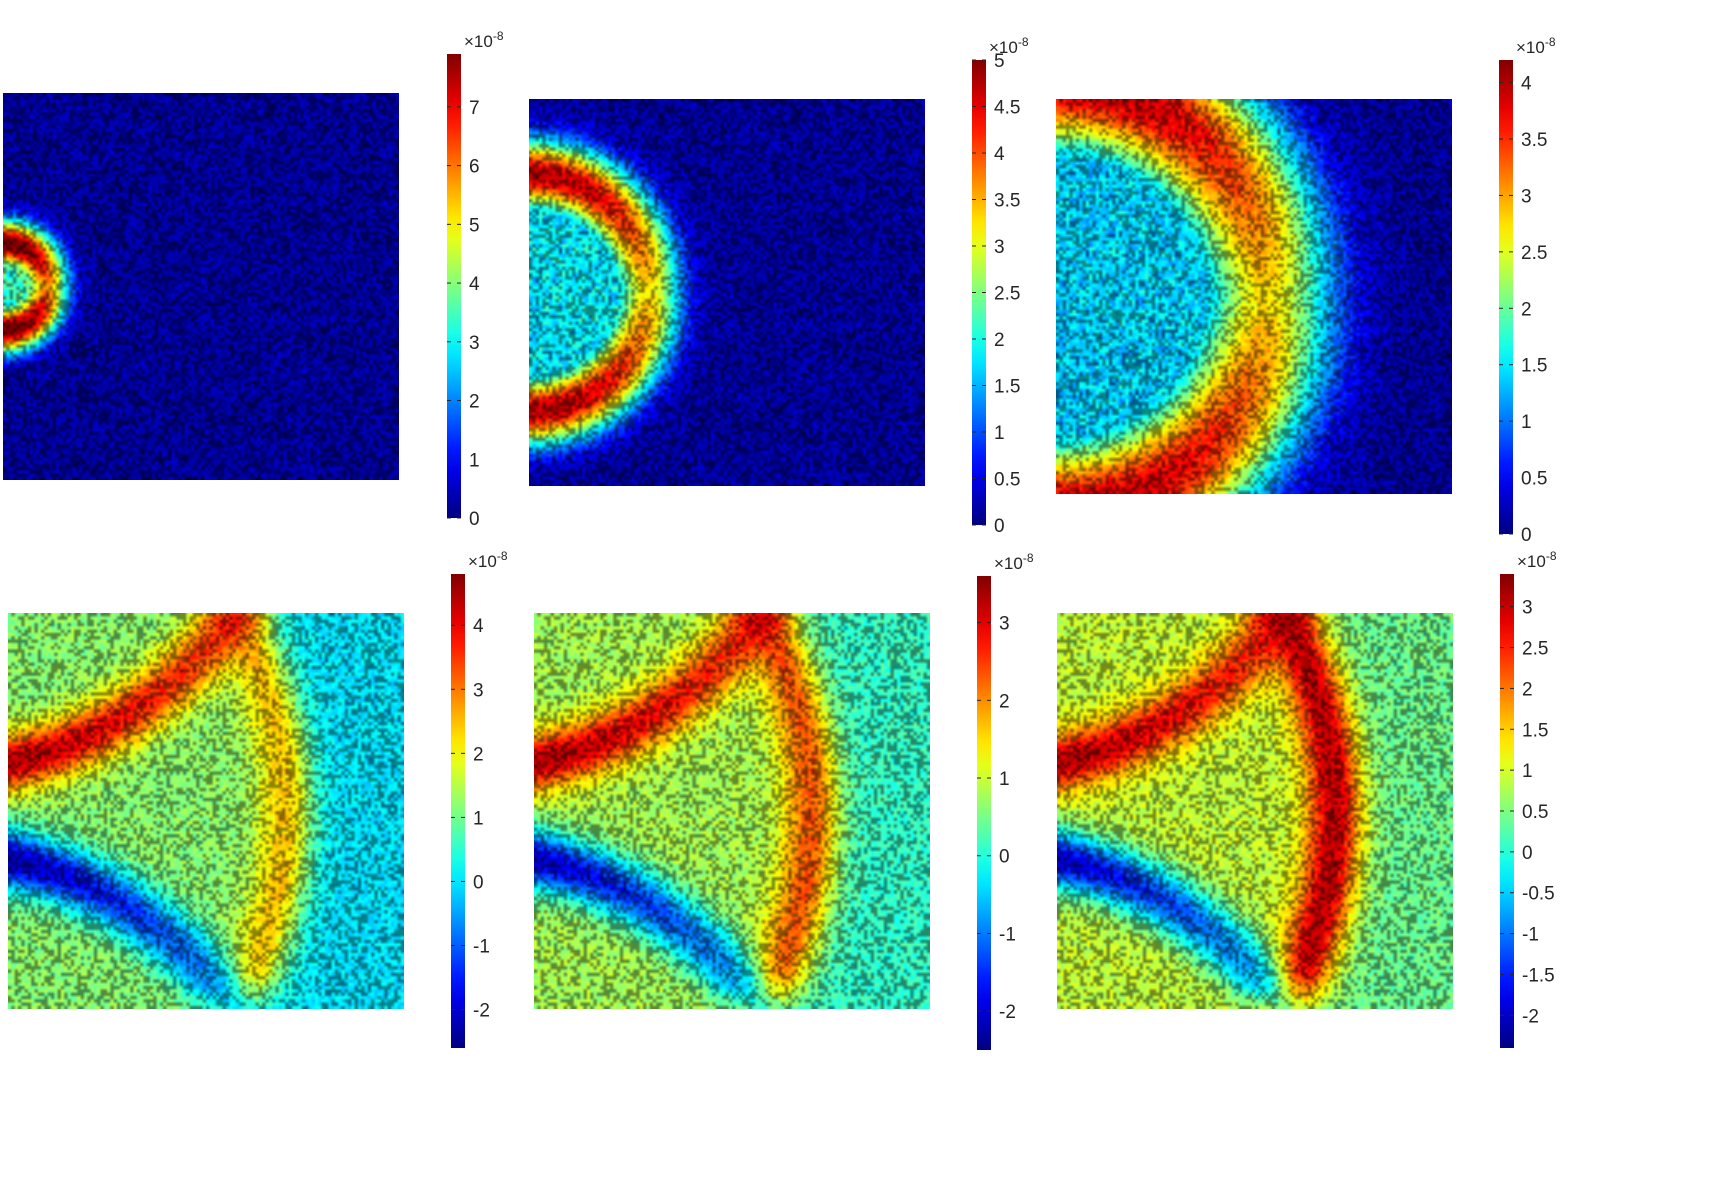 The width and height of the screenshot is (1724, 1184). I want to click on colorbar-tick-label: 7, so click(474, 108).